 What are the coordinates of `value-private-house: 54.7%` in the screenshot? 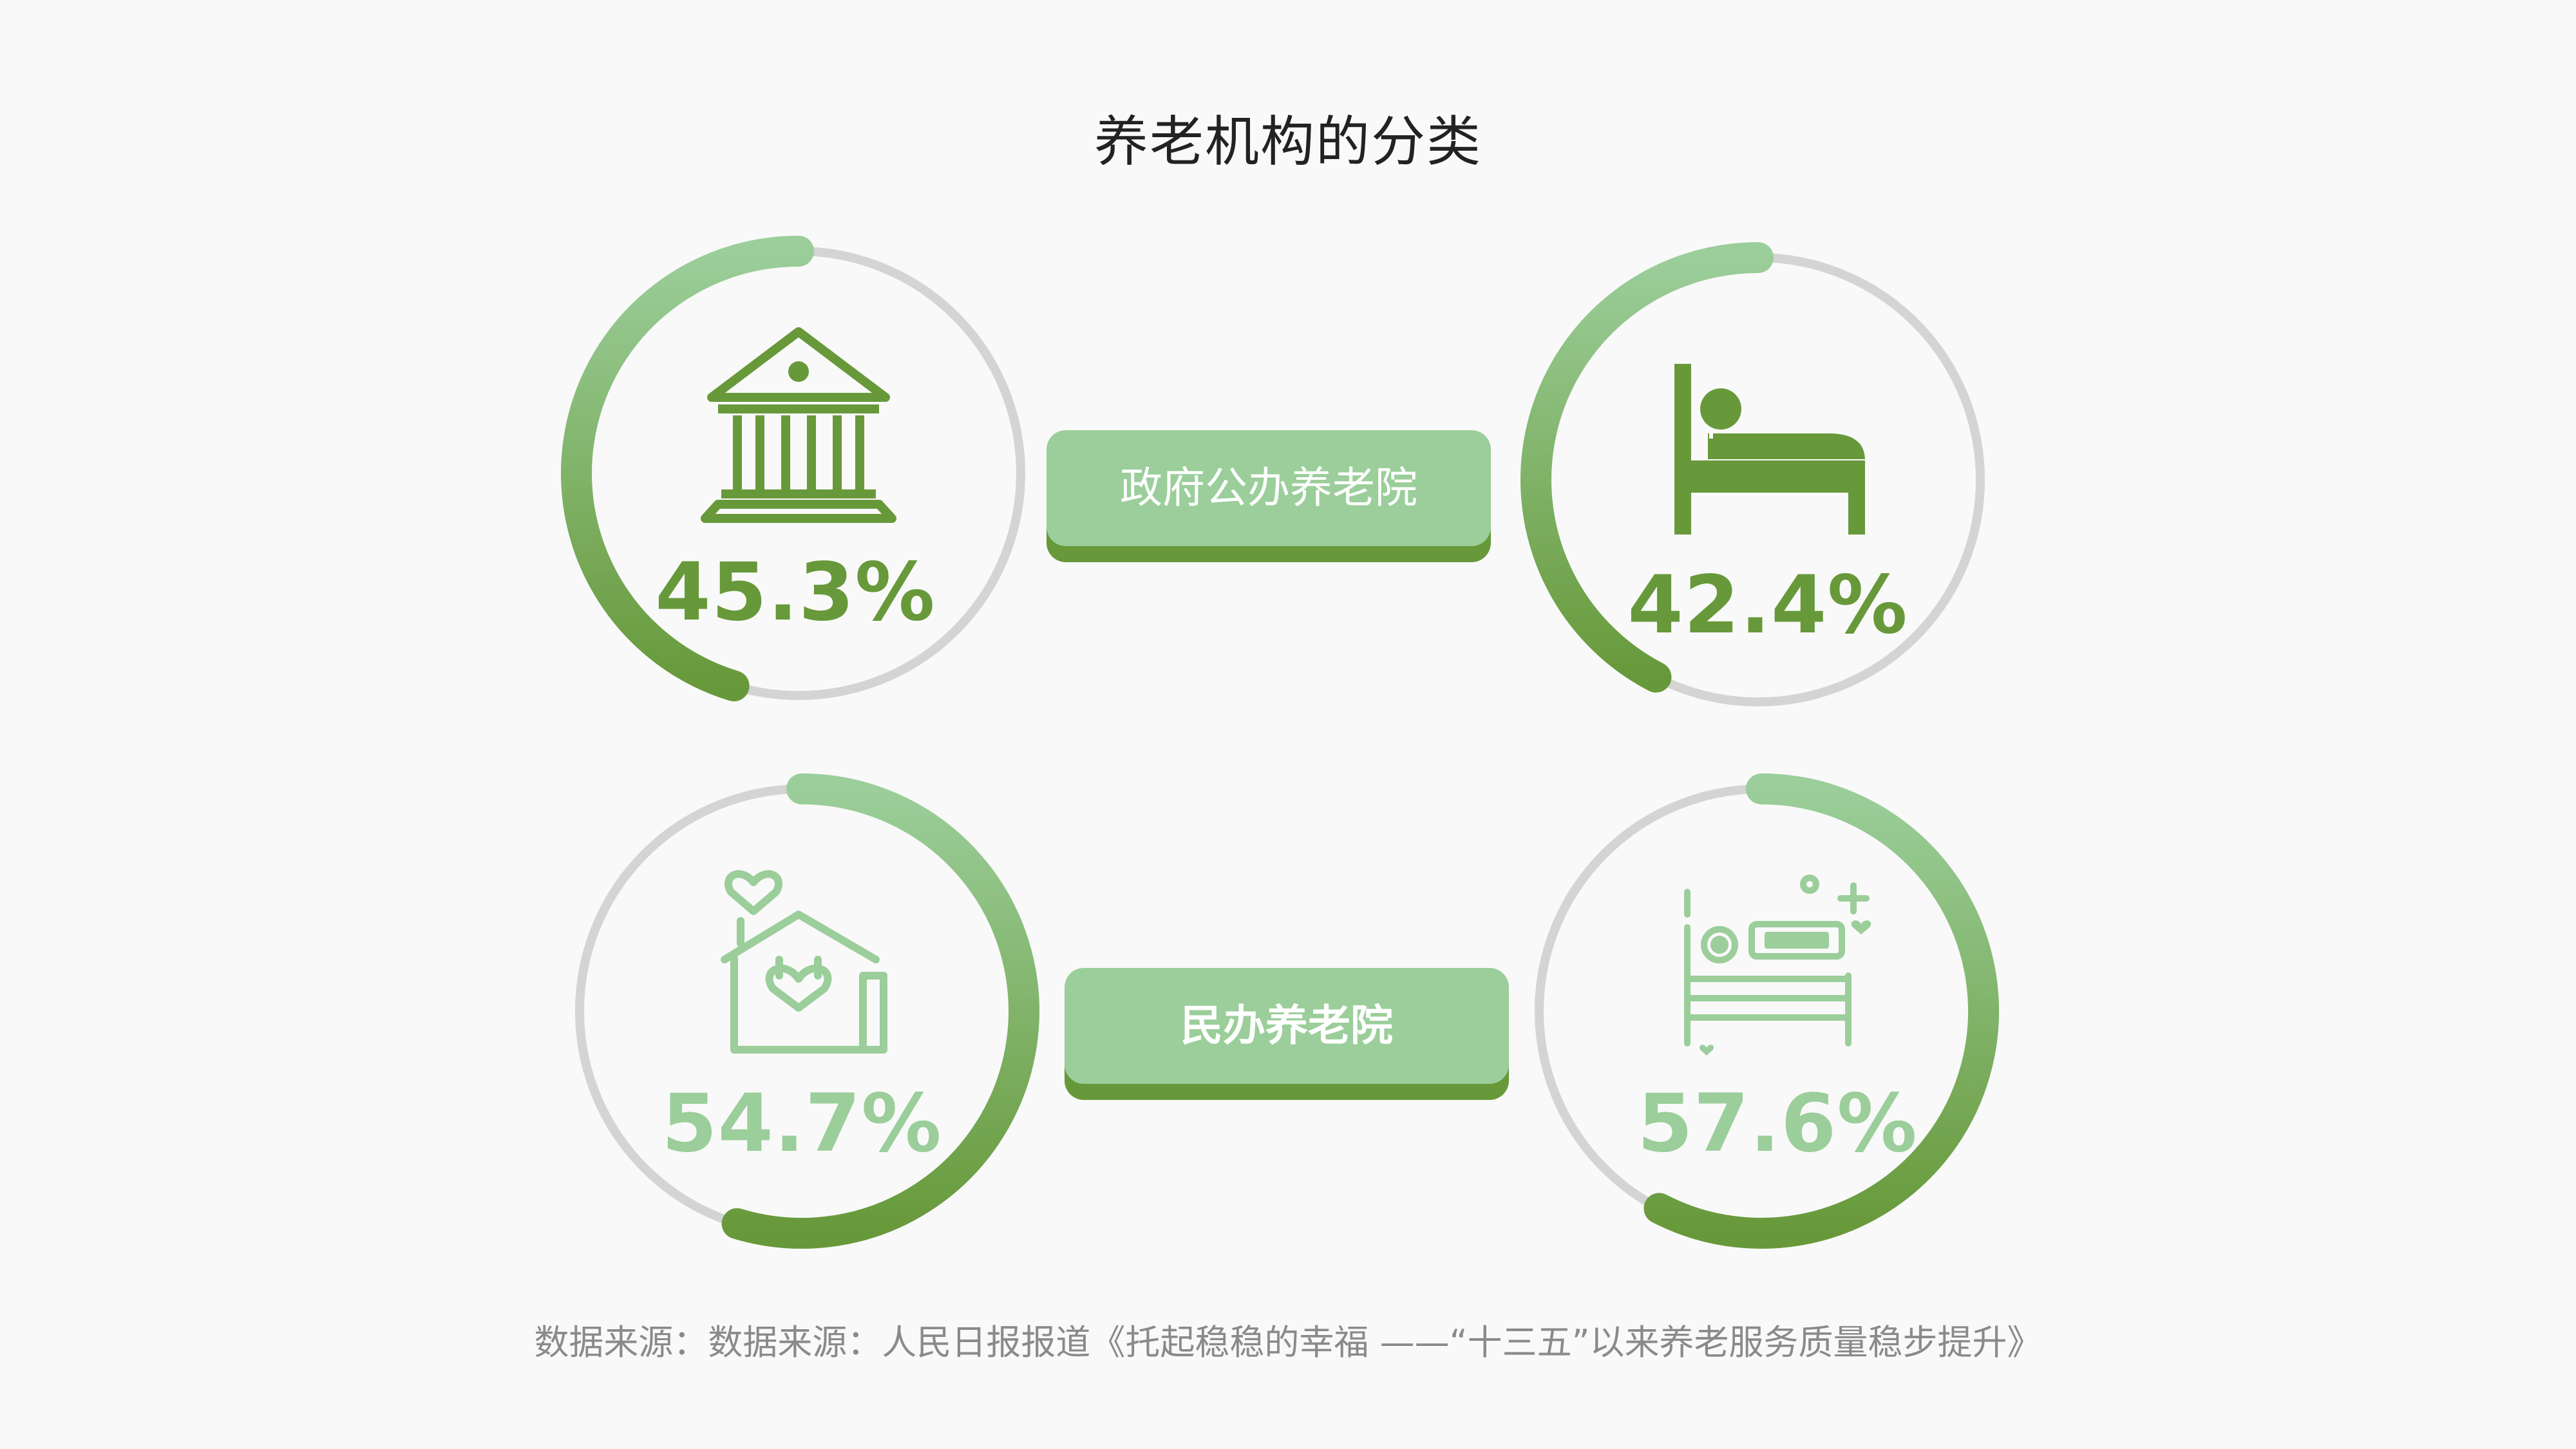 It's located at (802, 1124).